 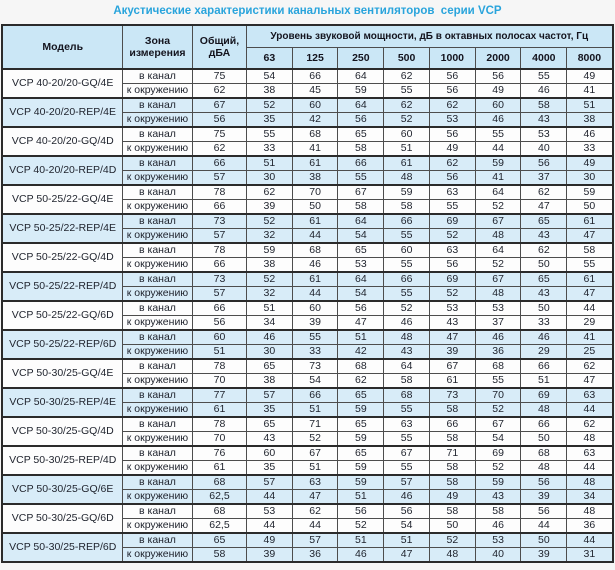 What do you see at coordinates (62, 518) in the screenshot?
I see `model-cell: VCP 50-30/25-GQ/6D` at bounding box center [62, 518].